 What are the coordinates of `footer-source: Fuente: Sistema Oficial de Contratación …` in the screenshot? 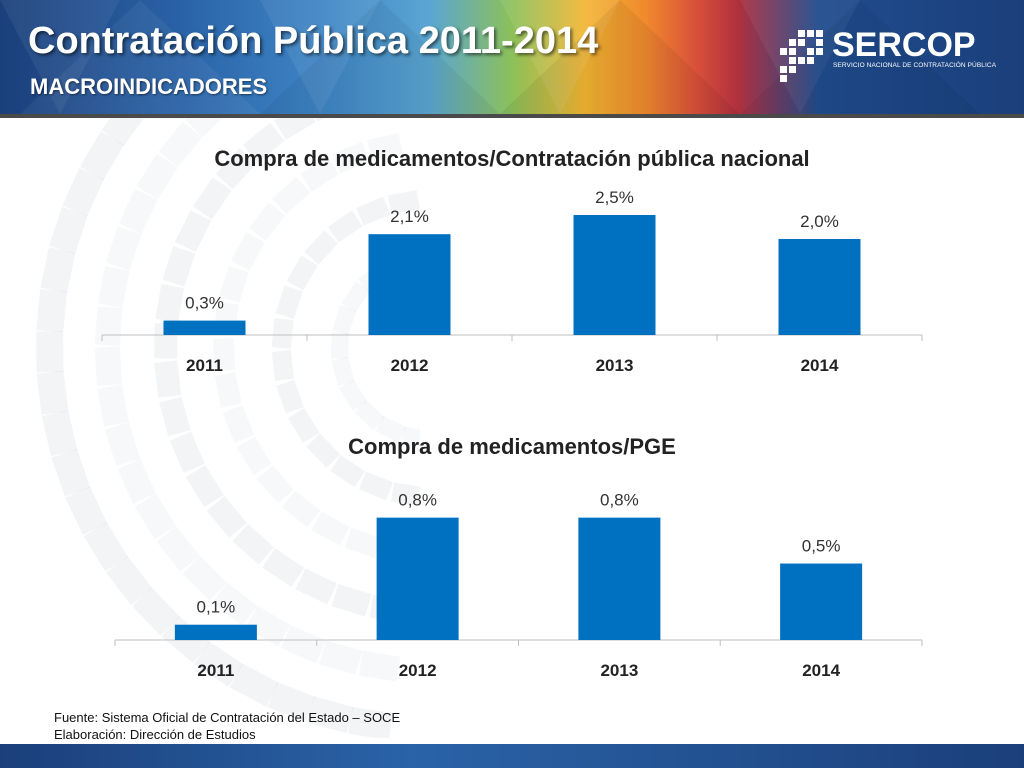 It's located at (227, 717).